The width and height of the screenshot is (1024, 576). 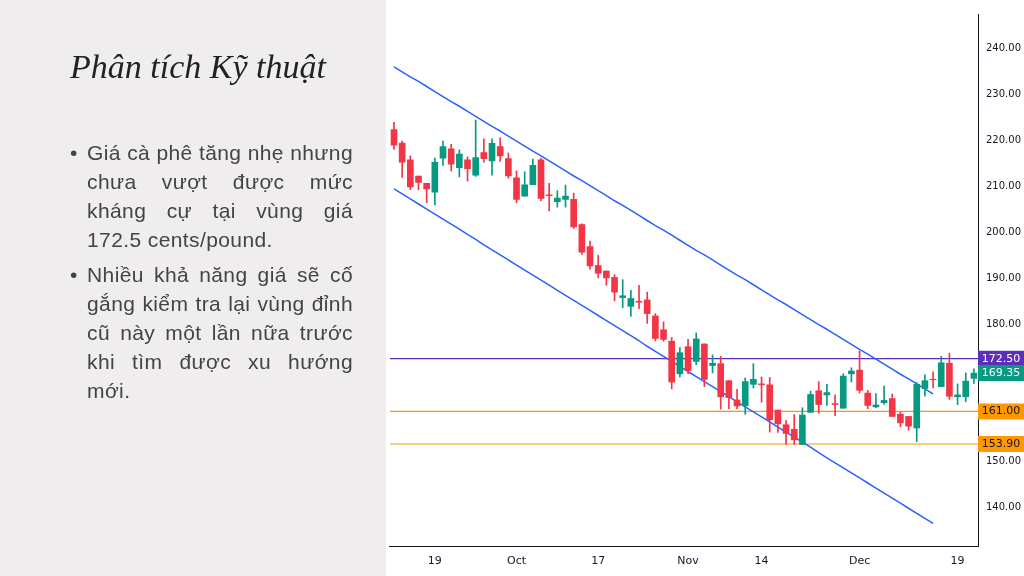 I want to click on text: • Nhiều khả năng giá sẽ cố gắng kiểm tra lại vùng đỉnh cũ này một lần nữa trước khi tìm được xu hướng mới., so click(x=211, y=333).